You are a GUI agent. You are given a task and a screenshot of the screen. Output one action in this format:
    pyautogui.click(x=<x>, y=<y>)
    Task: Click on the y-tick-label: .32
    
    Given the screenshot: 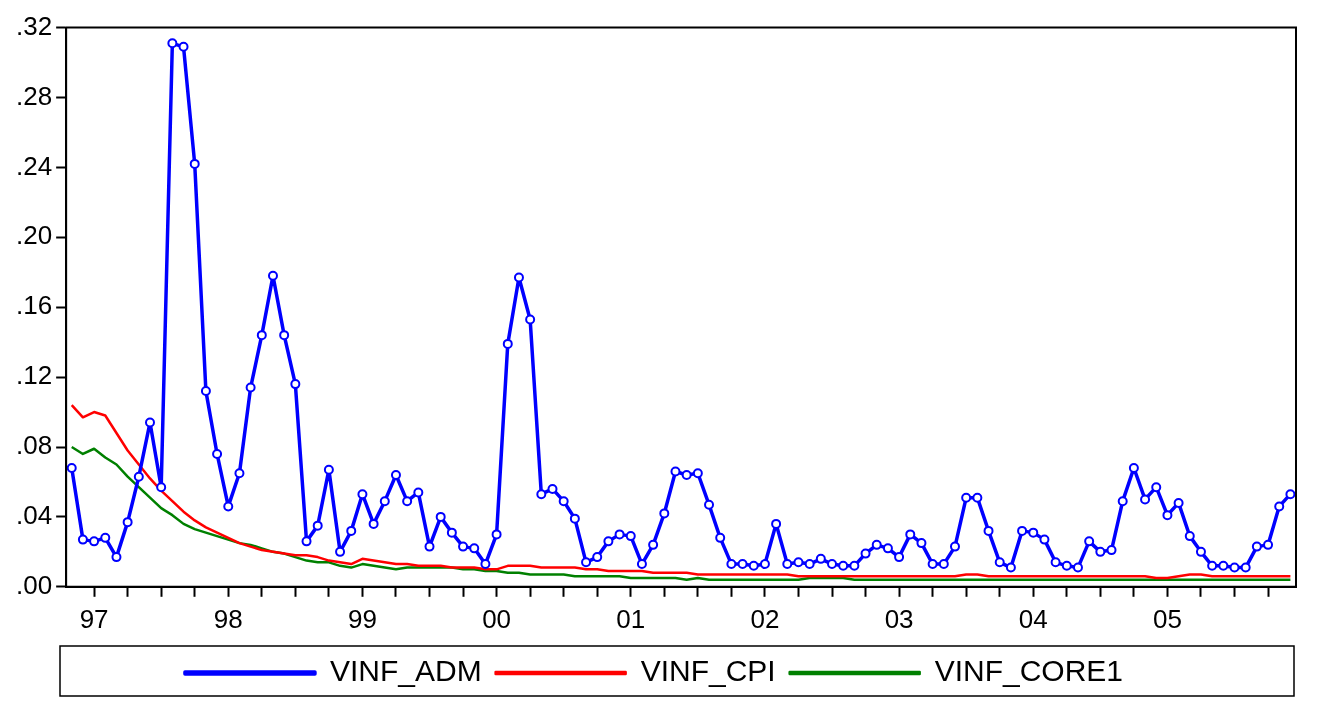 What is the action you would take?
    pyautogui.click(x=34, y=25)
    